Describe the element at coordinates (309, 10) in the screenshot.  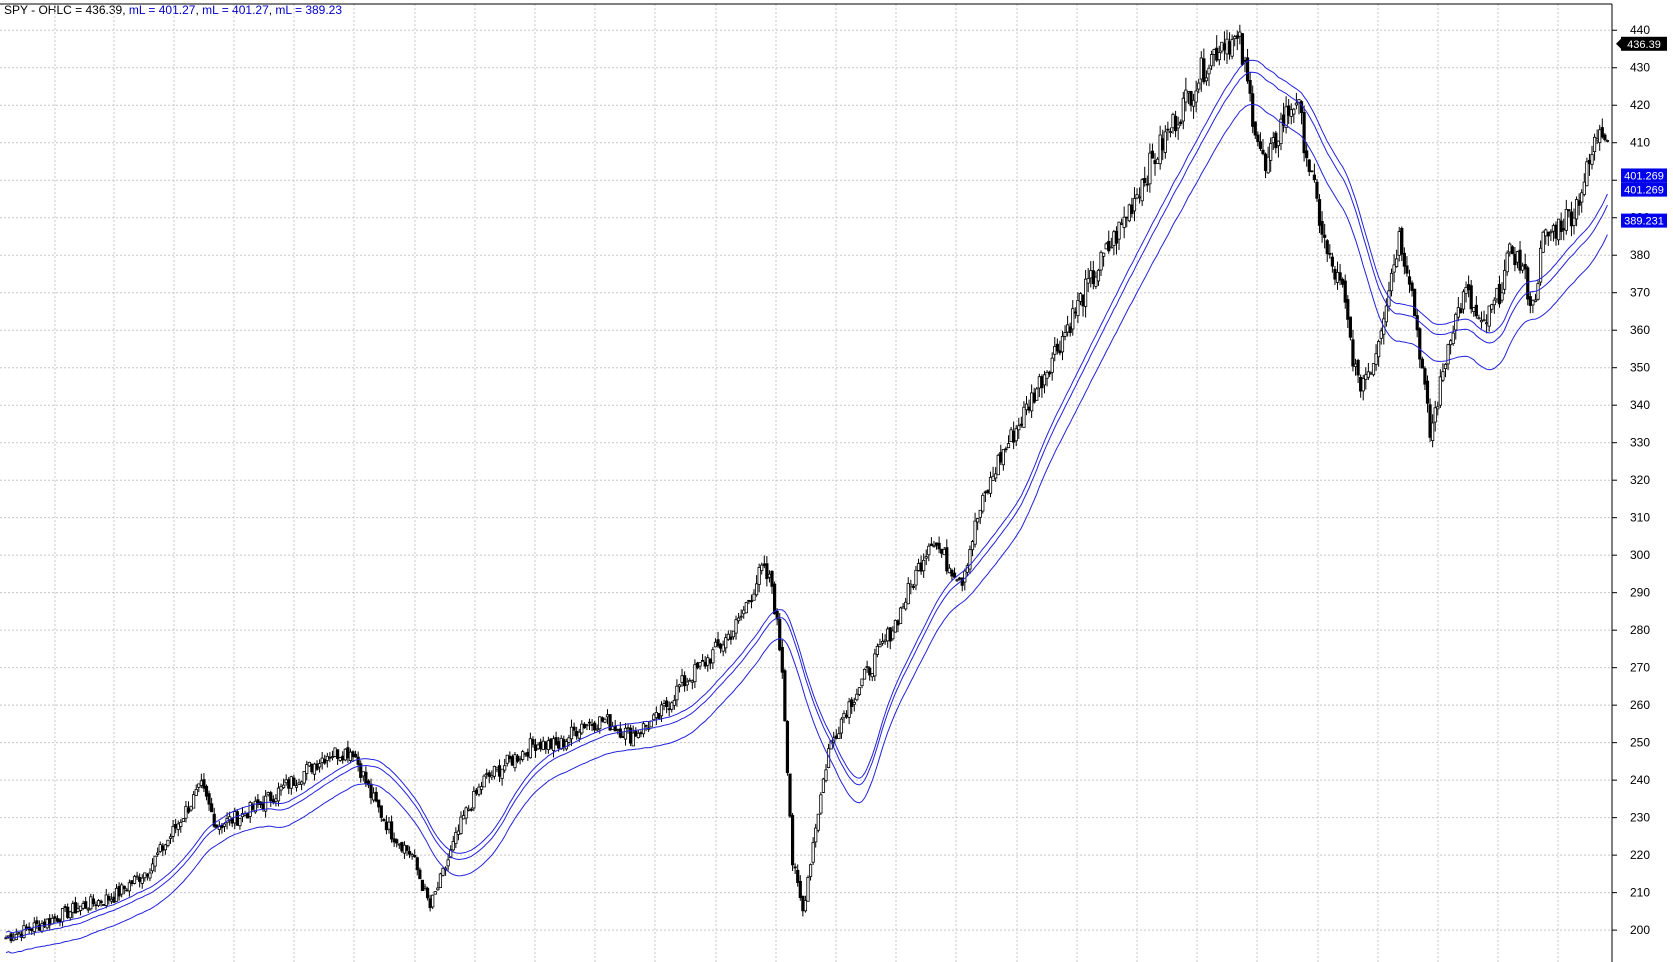
I see `ma3-label: mL = 389.23` at that location.